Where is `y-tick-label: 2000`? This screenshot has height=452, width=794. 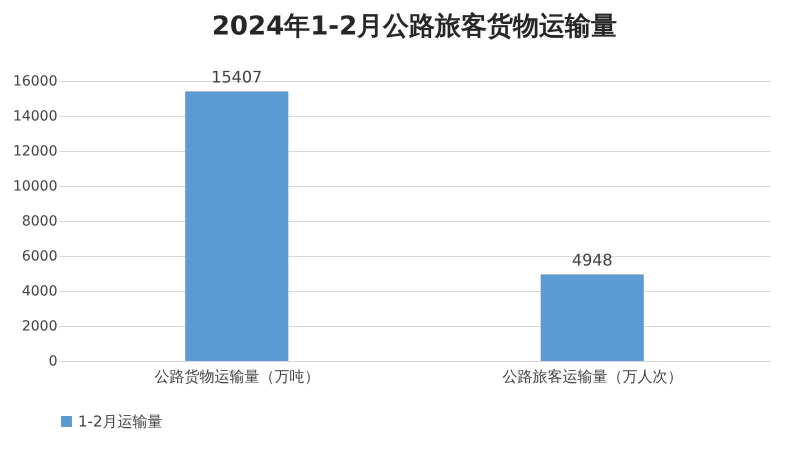 y-tick-label: 2000 is located at coordinates (40, 326).